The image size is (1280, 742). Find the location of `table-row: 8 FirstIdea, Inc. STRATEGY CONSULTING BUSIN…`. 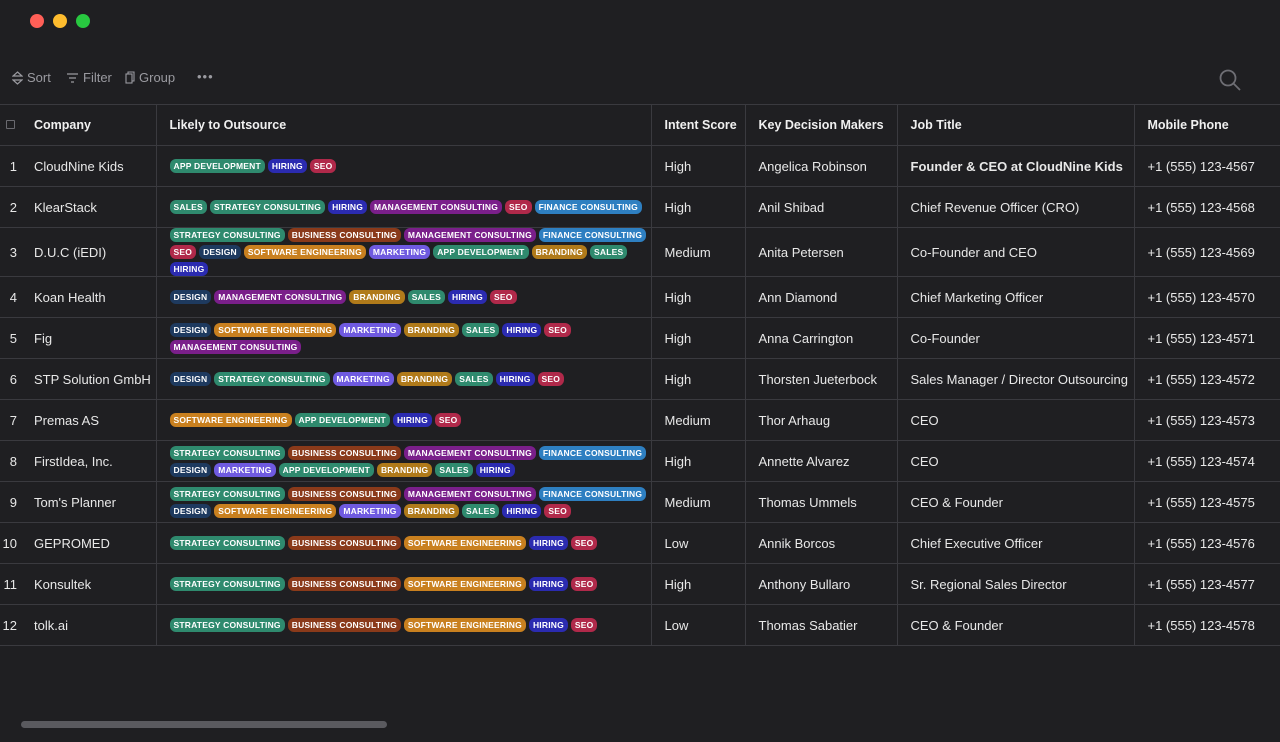

table-row: 8 FirstIdea, Inc. STRATEGY CONSULTING BUSIN… is located at coordinates (640, 461).